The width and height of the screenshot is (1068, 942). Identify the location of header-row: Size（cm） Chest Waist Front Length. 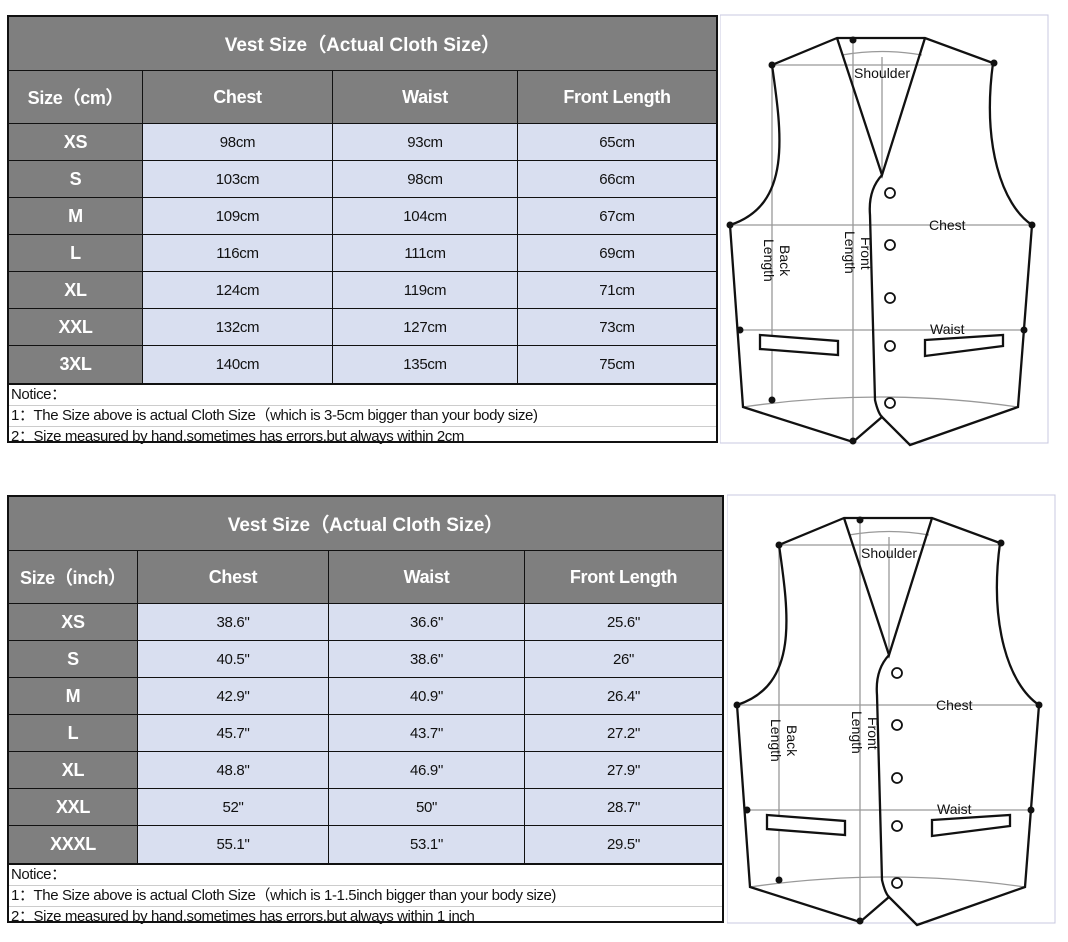
(362, 97).